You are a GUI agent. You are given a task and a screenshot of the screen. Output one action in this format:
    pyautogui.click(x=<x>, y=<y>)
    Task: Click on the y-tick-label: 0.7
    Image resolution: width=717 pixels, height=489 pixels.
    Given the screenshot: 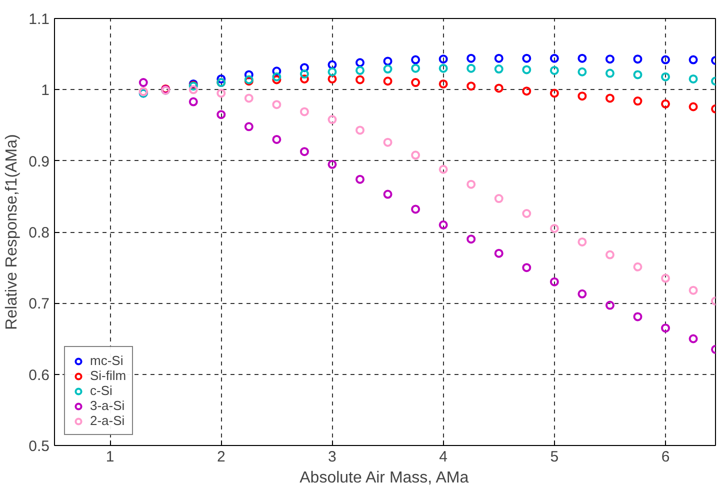 What is the action you would take?
    pyautogui.click(x=39, y=304)
    